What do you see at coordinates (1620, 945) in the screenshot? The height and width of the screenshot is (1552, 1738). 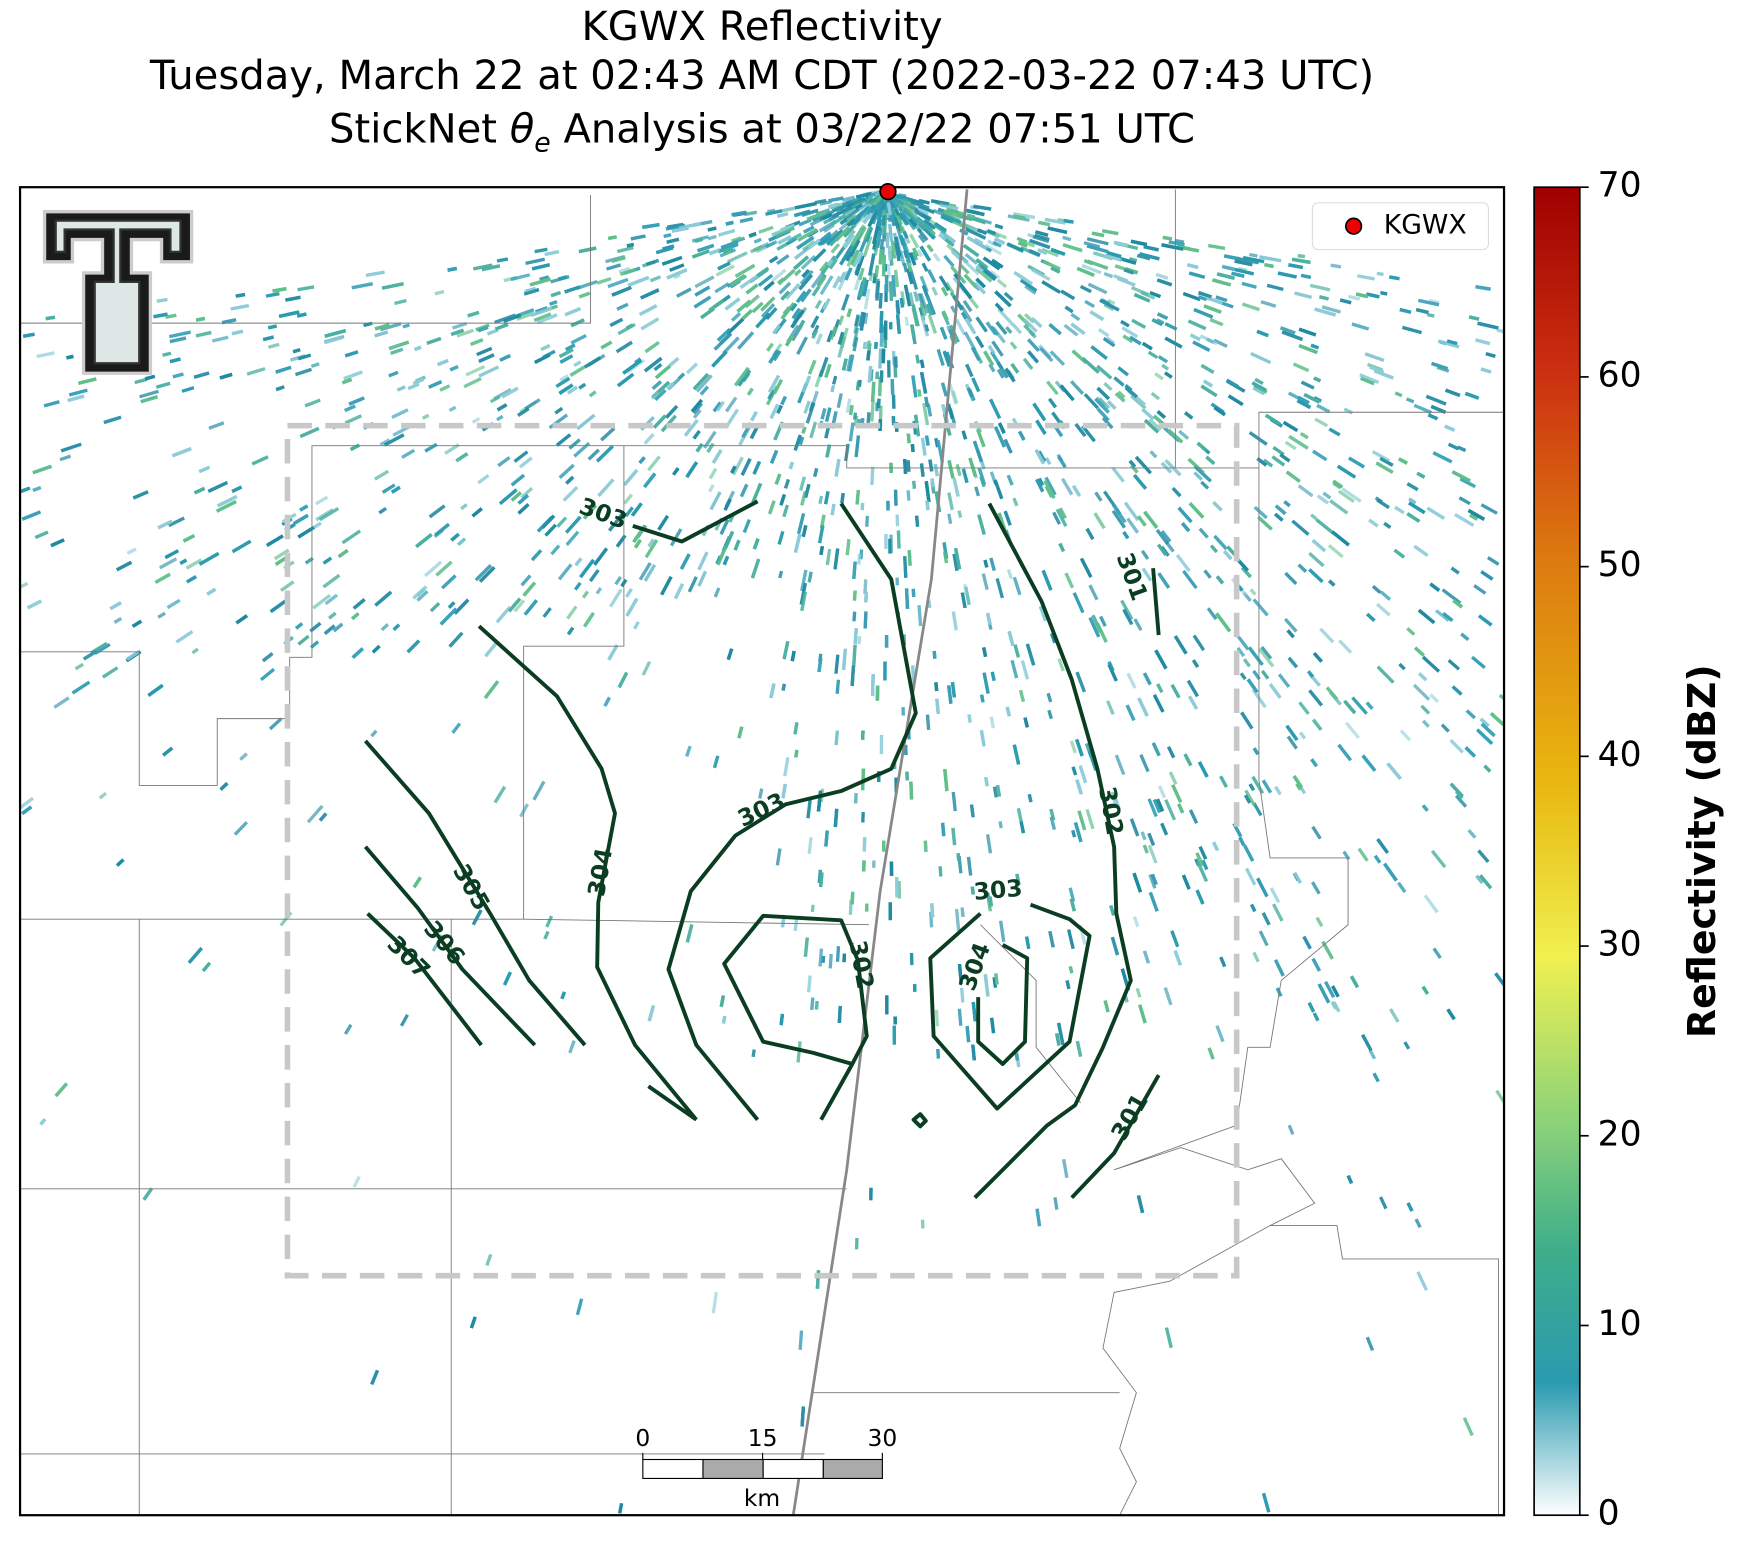 I see `colorbar-tick-label: 30` at bounding box center [1620, 945].